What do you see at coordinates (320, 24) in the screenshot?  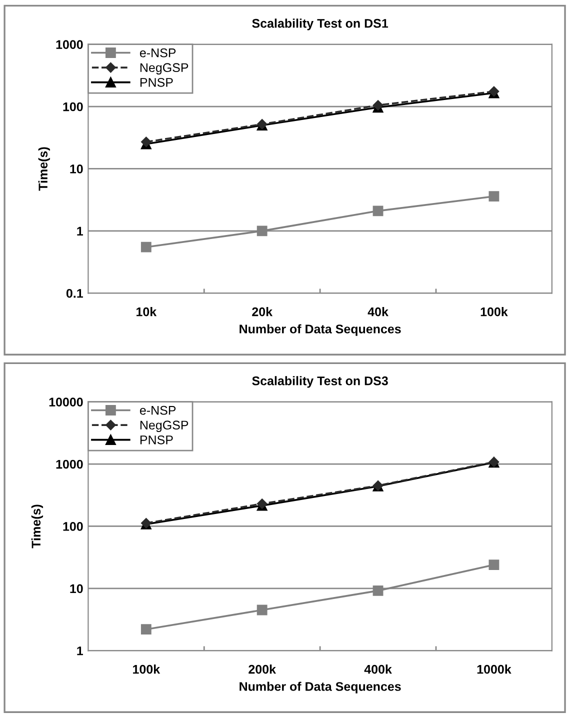 I see `chart-title: Scalability Test on DS1` at bounding box center [320, 24].